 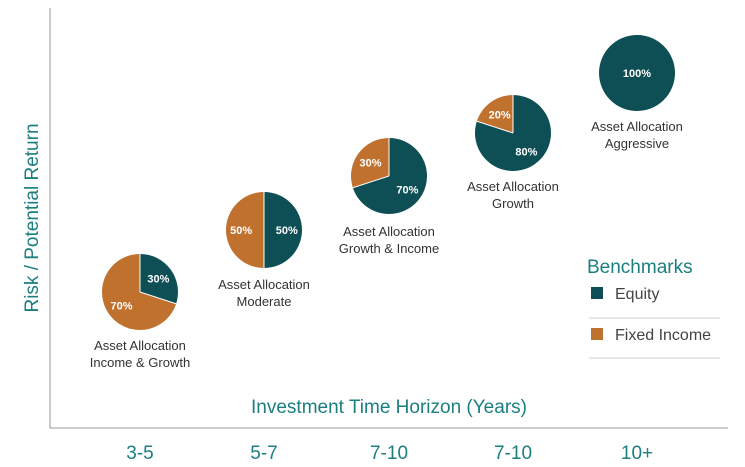 I want to click on x-tick-labels: 3-5 5-7 7-10 7-10 10+, so click(x=389, y=453).